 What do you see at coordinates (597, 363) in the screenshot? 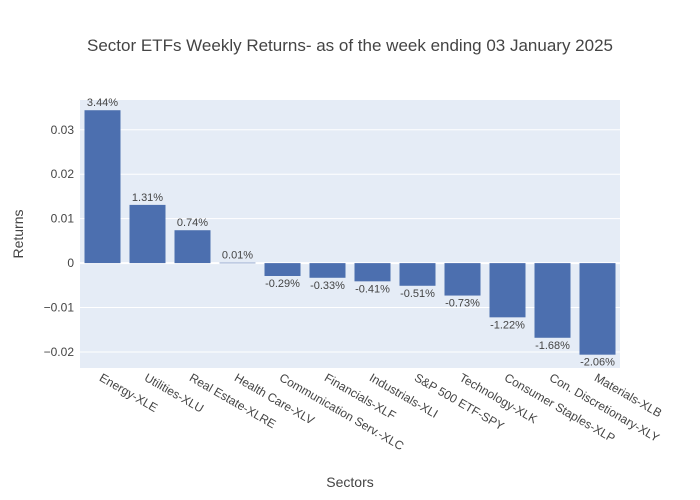
I see `data-label: -2.06%` at bounding box center [597, 363].